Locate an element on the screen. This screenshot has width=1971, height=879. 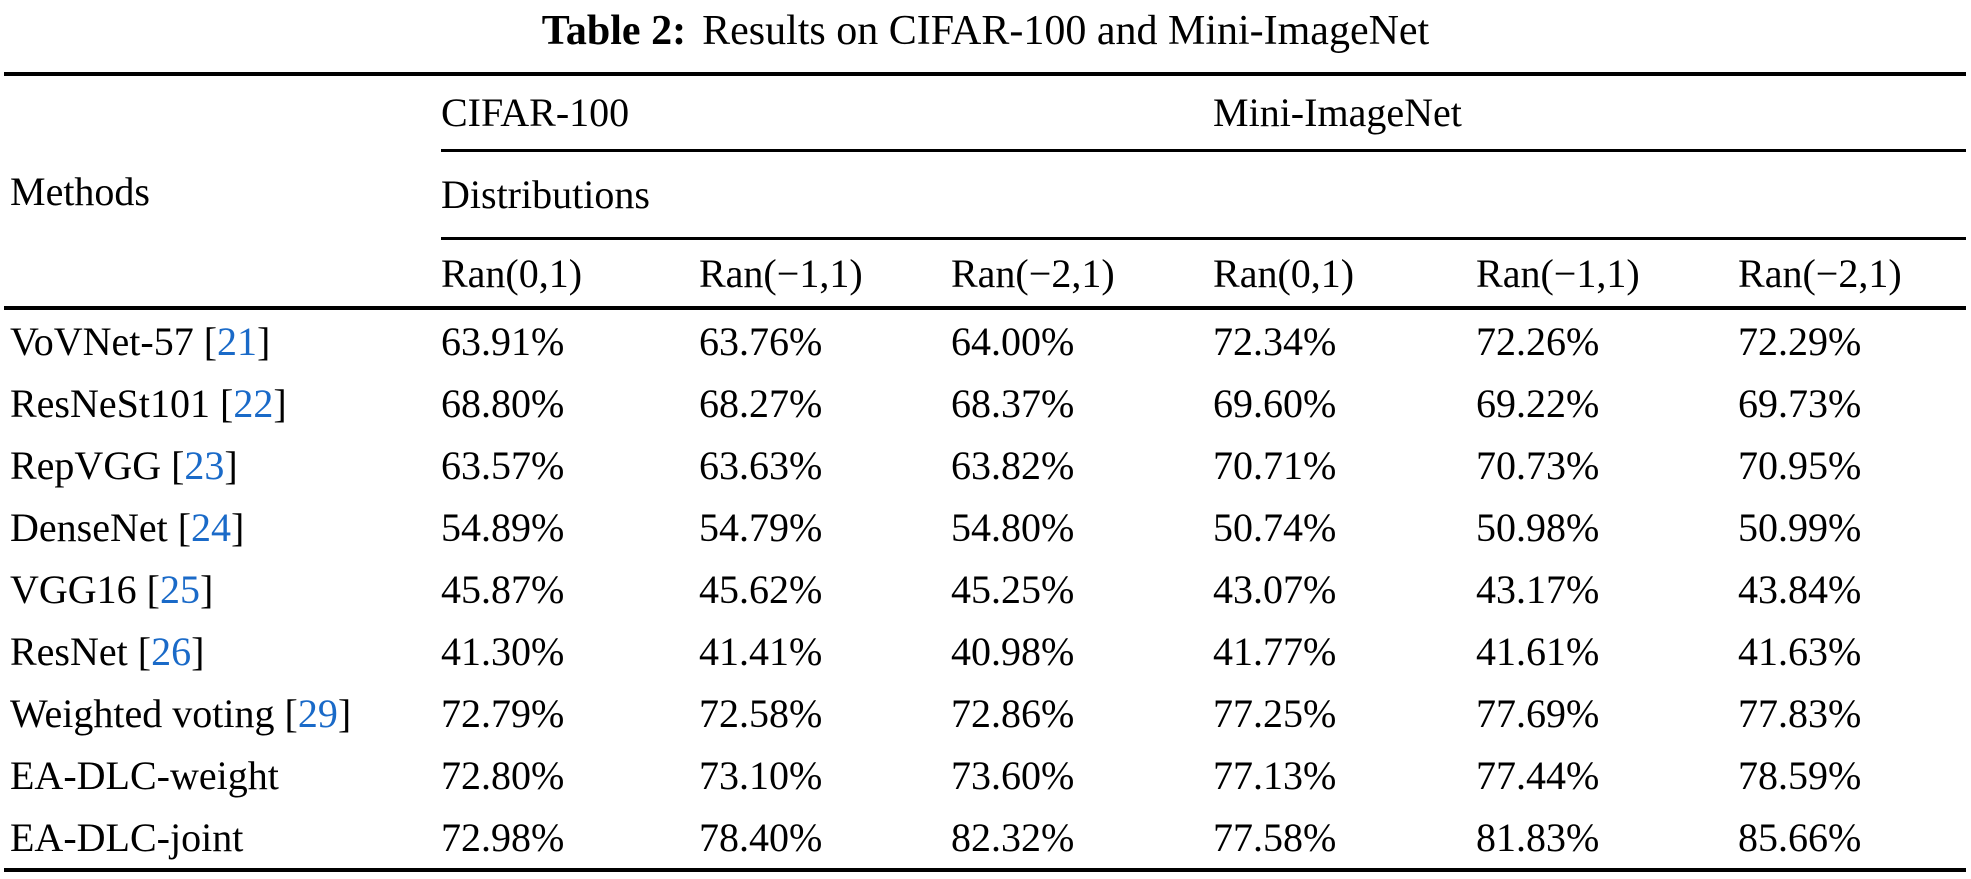
methods-header: Methods is located at coordinates (80, 191).